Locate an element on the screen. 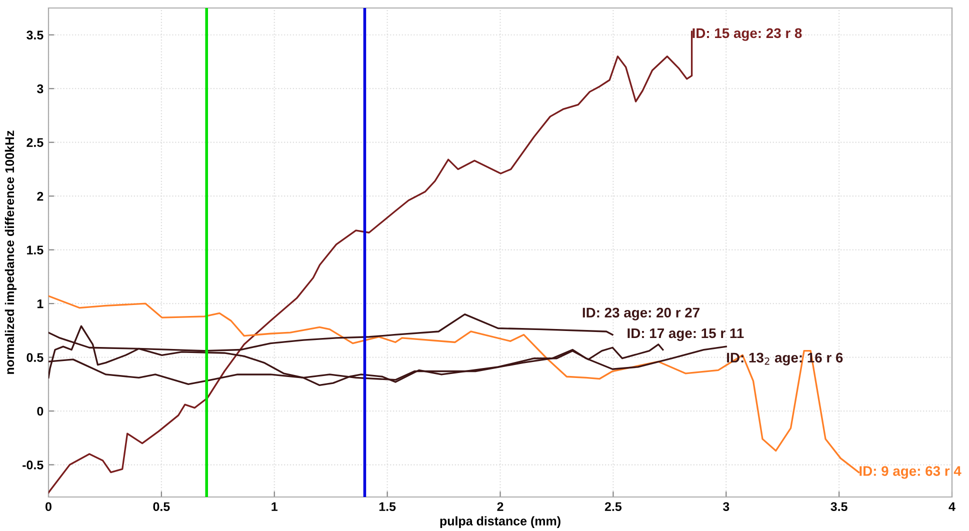 The height and width of the screenshot is (531, 969). x-axis-title: pulpa distance (mm) is located at coordinates (500, 522).